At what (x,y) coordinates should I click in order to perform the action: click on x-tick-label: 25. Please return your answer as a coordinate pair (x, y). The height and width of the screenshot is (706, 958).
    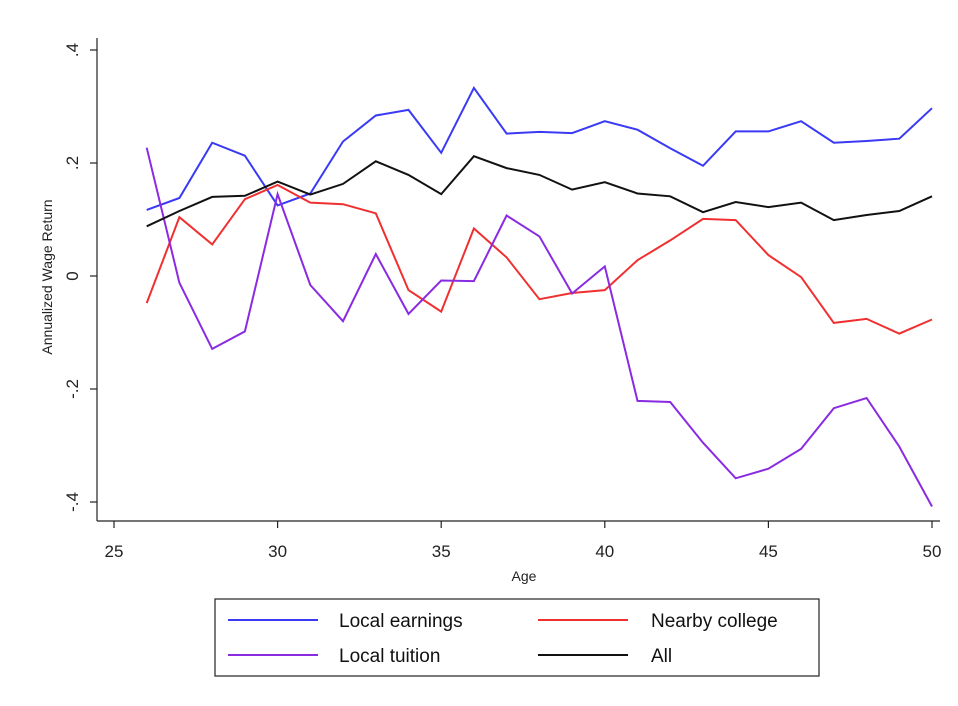
    Looking at the image, I should click on (114, 551).